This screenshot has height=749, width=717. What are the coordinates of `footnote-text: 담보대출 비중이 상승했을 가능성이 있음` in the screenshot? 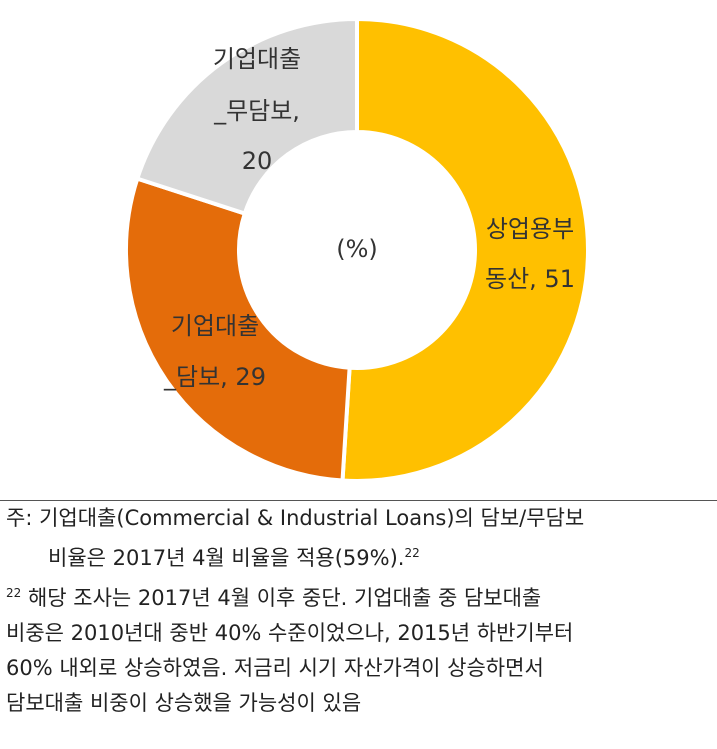 It's located at (184, 703).